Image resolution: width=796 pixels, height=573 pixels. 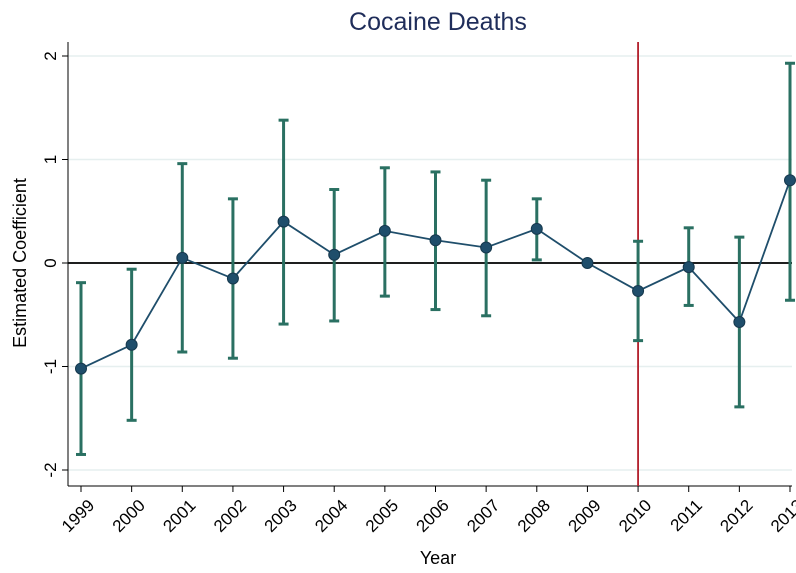 What do you see at coordinates (20, 263) in the screenshot?
I see `y-axis-label: Estimated Coefficient` at bounding box center [20, 263].